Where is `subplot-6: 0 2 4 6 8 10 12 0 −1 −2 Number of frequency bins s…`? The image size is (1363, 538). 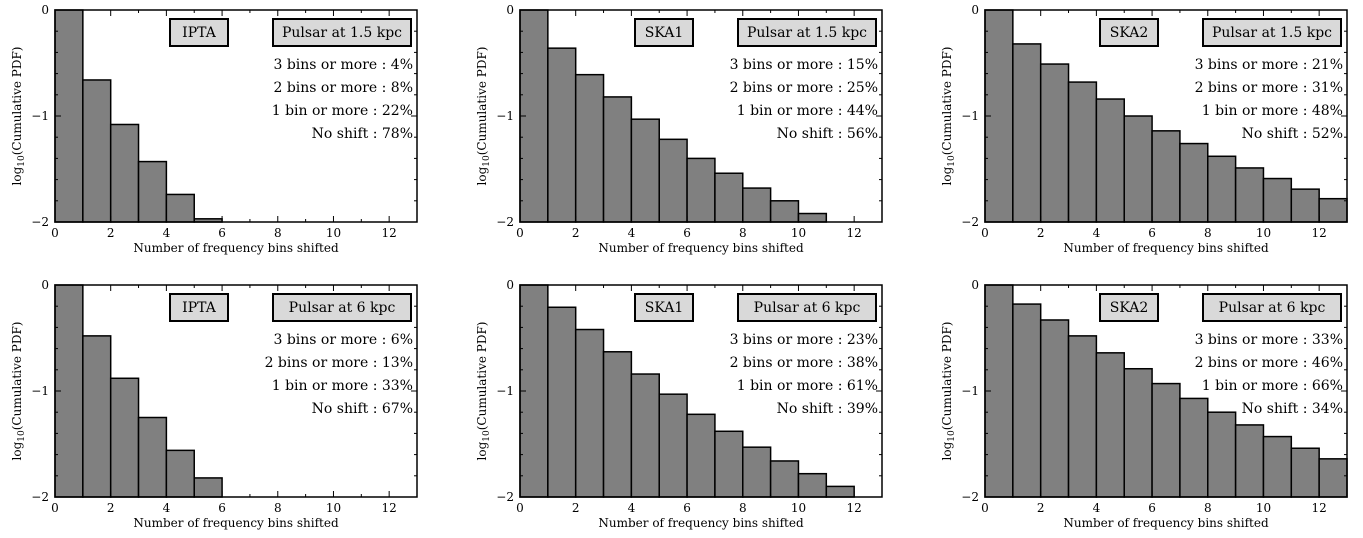
subplot-6: 0 2 4 6 8 10 12 0 −1 −2 Number of frequency bins s… is located at coordinates (1144, 404).